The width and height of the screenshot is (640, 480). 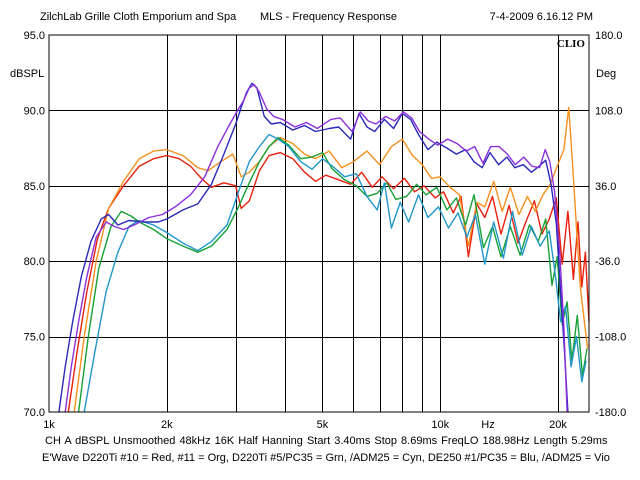 I want to click on header-timestamp: 7-4-2009 6.16.12 PM, so click(x=541, y=17).